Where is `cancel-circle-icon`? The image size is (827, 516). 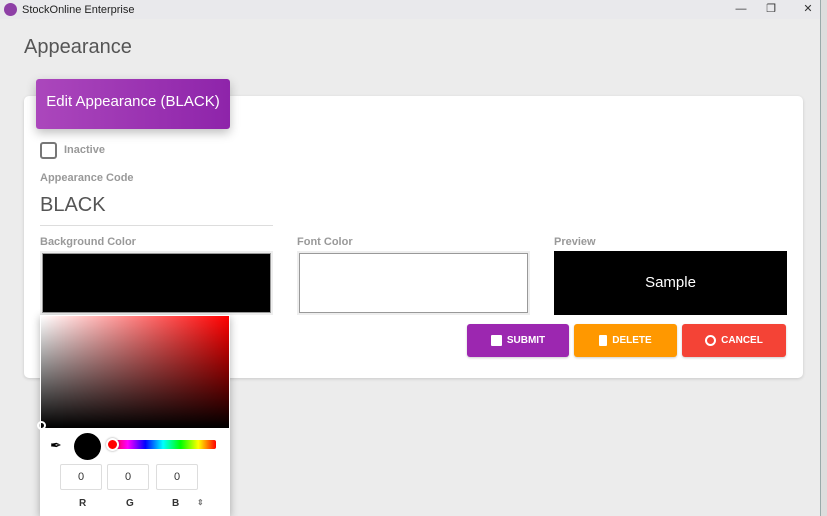 cancel-circle-icon is located at coordinates (711, 340).